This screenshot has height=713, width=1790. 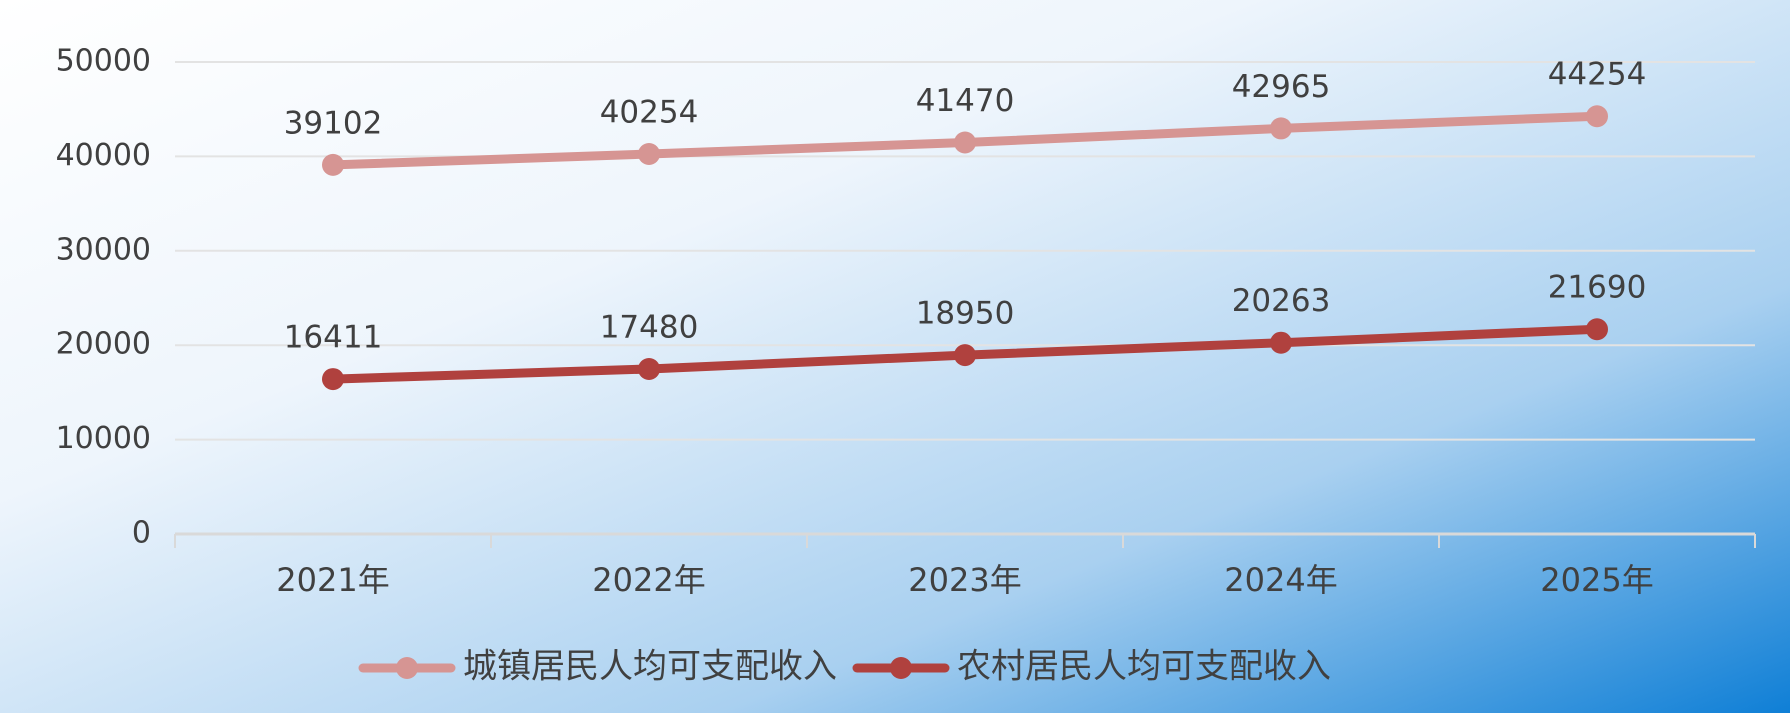 I want to click on x-tick-label: 2023年, so click(x=964, y=580).